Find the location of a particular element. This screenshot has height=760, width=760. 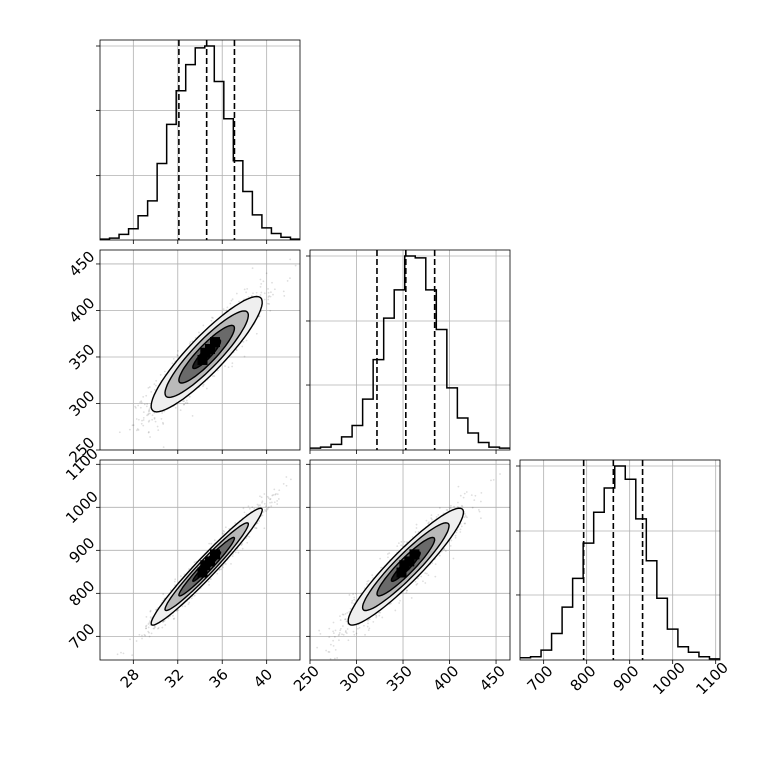

tick-label-x: 28 is located at coordinates (130, 678).